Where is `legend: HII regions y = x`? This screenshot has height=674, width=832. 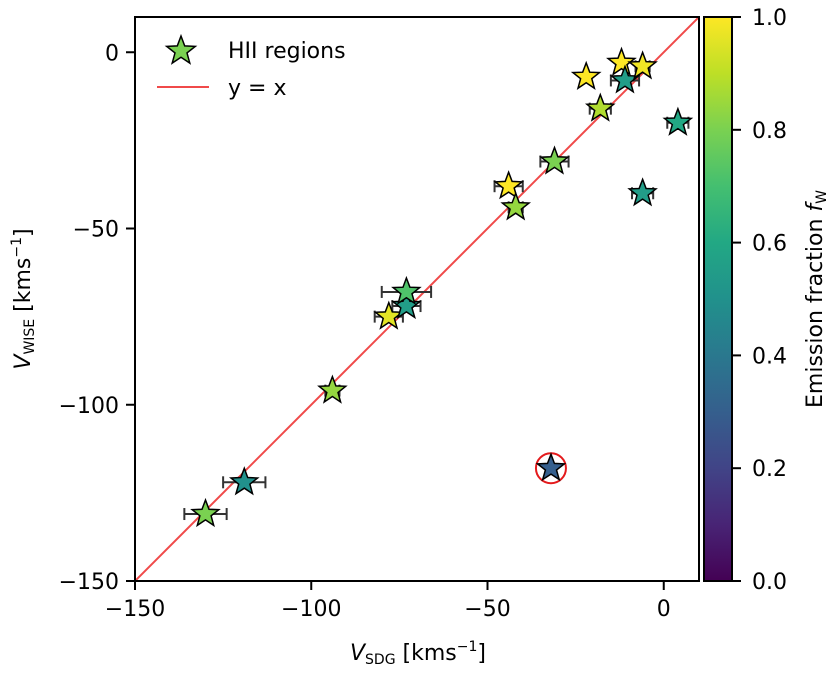 legend: HII regions y = x is located at coordinates (251, 67).